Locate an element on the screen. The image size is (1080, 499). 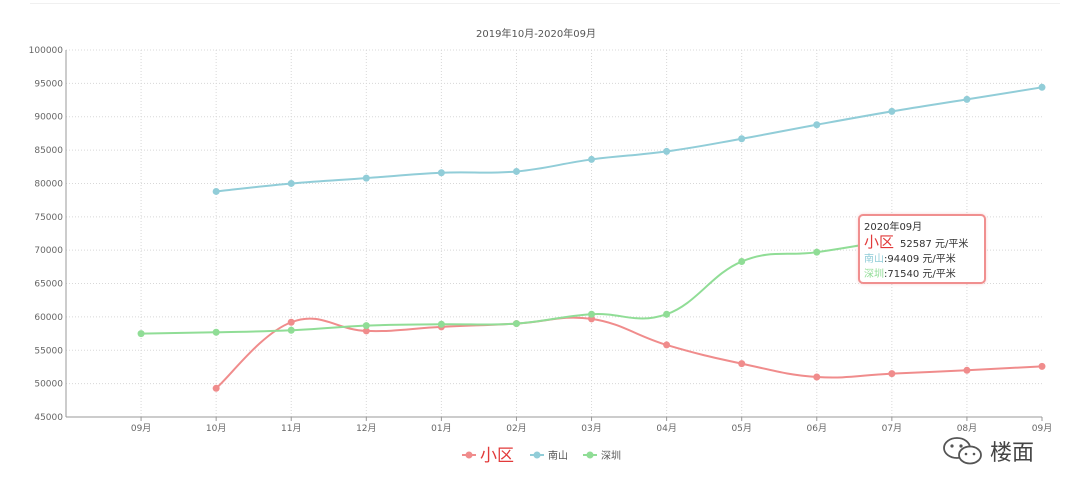
tooltip-series-name: 小区 is located at coordinates (879, 242).